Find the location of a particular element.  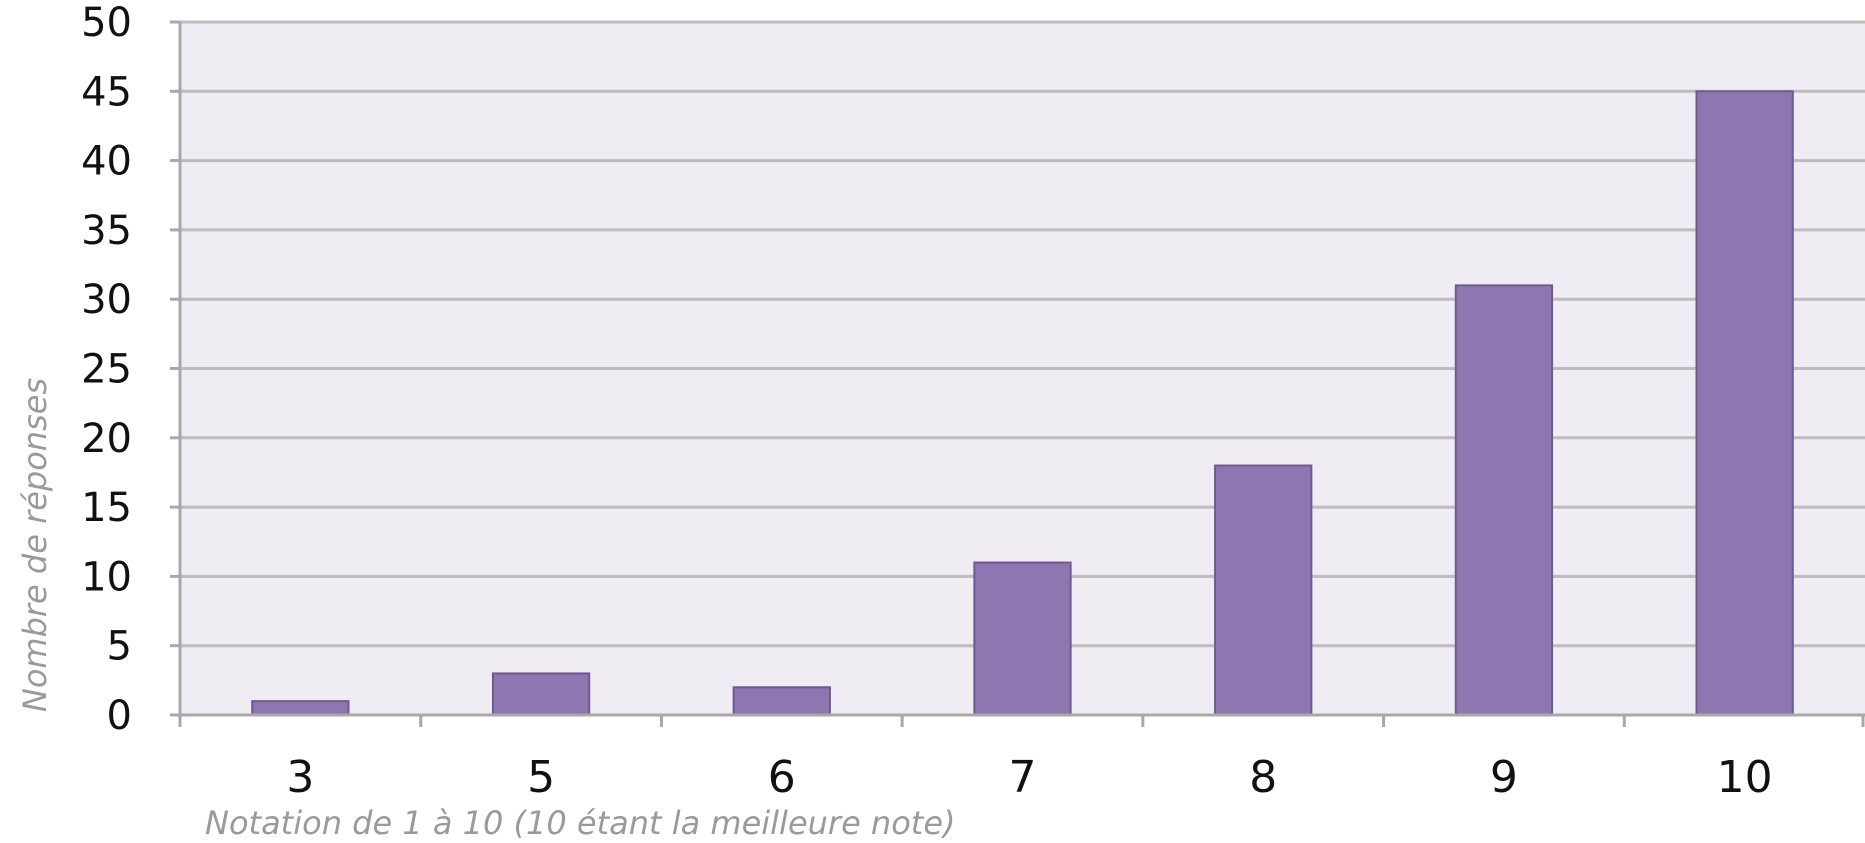

y-tick-label: 30 is located at coordinates (106, 300).